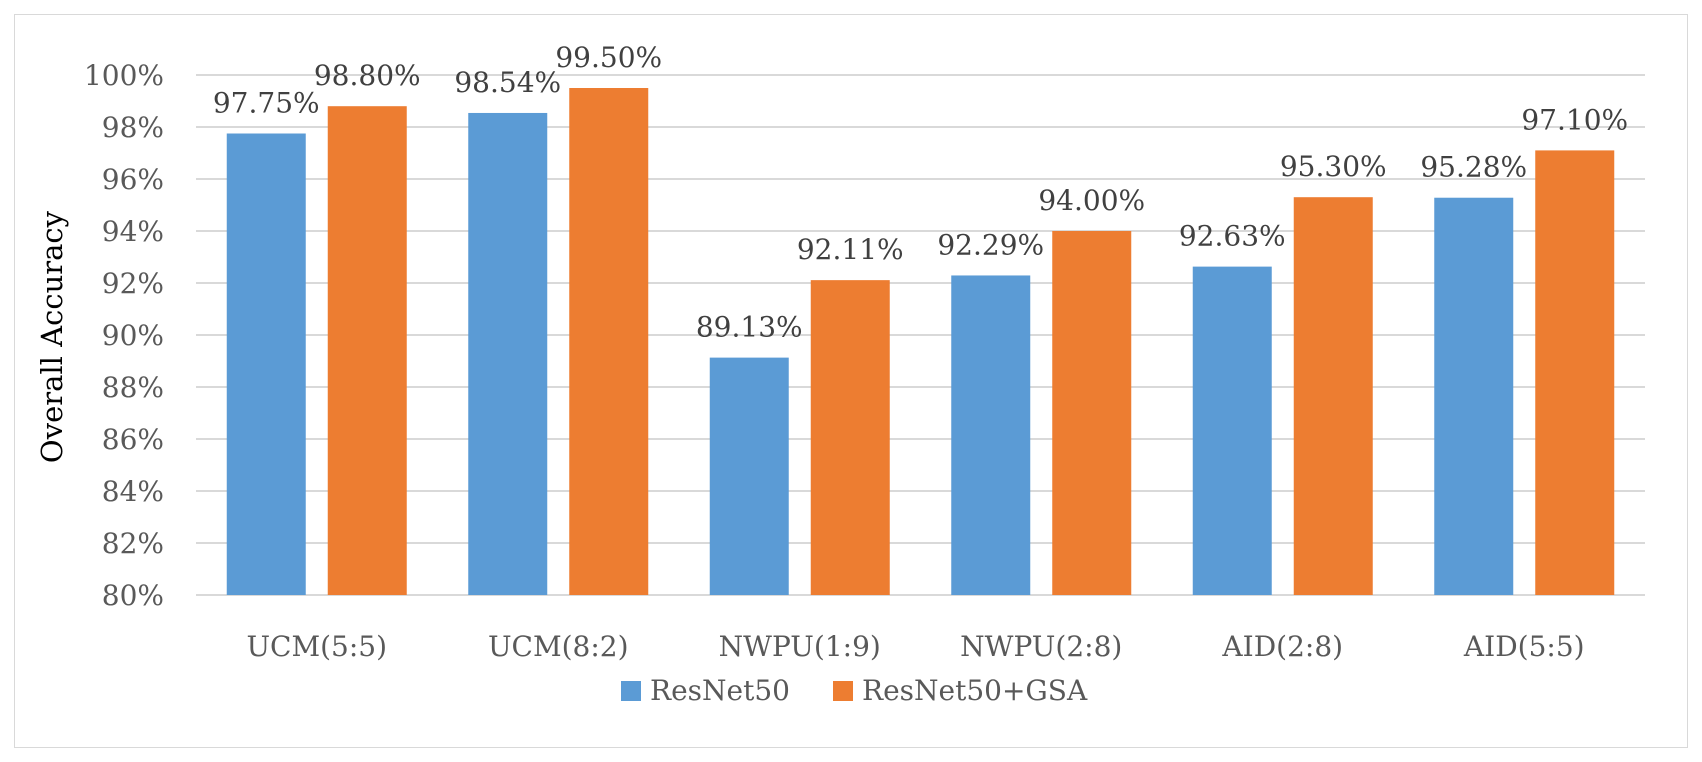 This screenshot has height=762, width=1702. What do you see at coordinates (843, 691) in the screenshot?
I see `legend-swatch-resnet50-gsa` at bounding box center [843, 691].